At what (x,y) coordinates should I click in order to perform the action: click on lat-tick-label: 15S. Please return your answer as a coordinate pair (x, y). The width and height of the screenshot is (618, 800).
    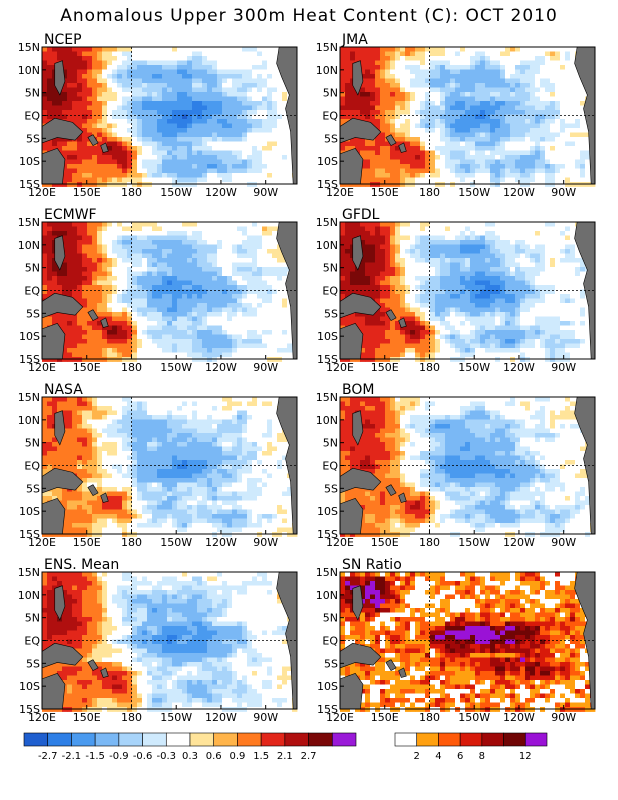
    Looking at the image, I should click on (327, 184).